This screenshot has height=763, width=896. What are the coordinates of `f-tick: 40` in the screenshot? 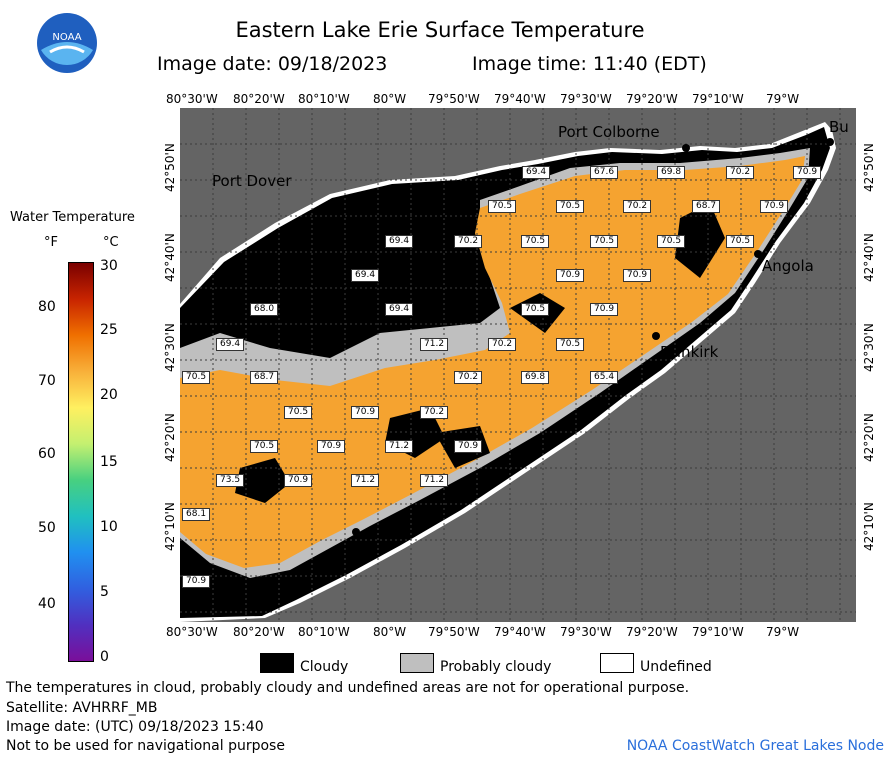 It's located at (47, 604).